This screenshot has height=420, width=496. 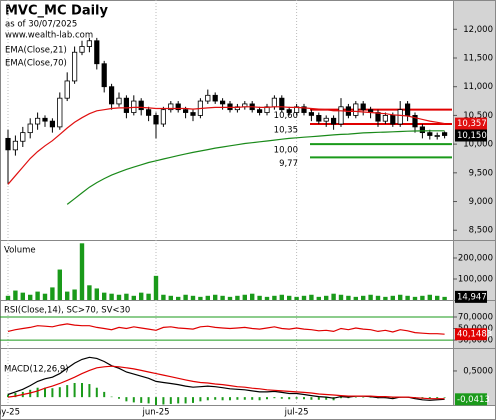 I want to click on level-label: 10,60, so click(x=286, y=116).